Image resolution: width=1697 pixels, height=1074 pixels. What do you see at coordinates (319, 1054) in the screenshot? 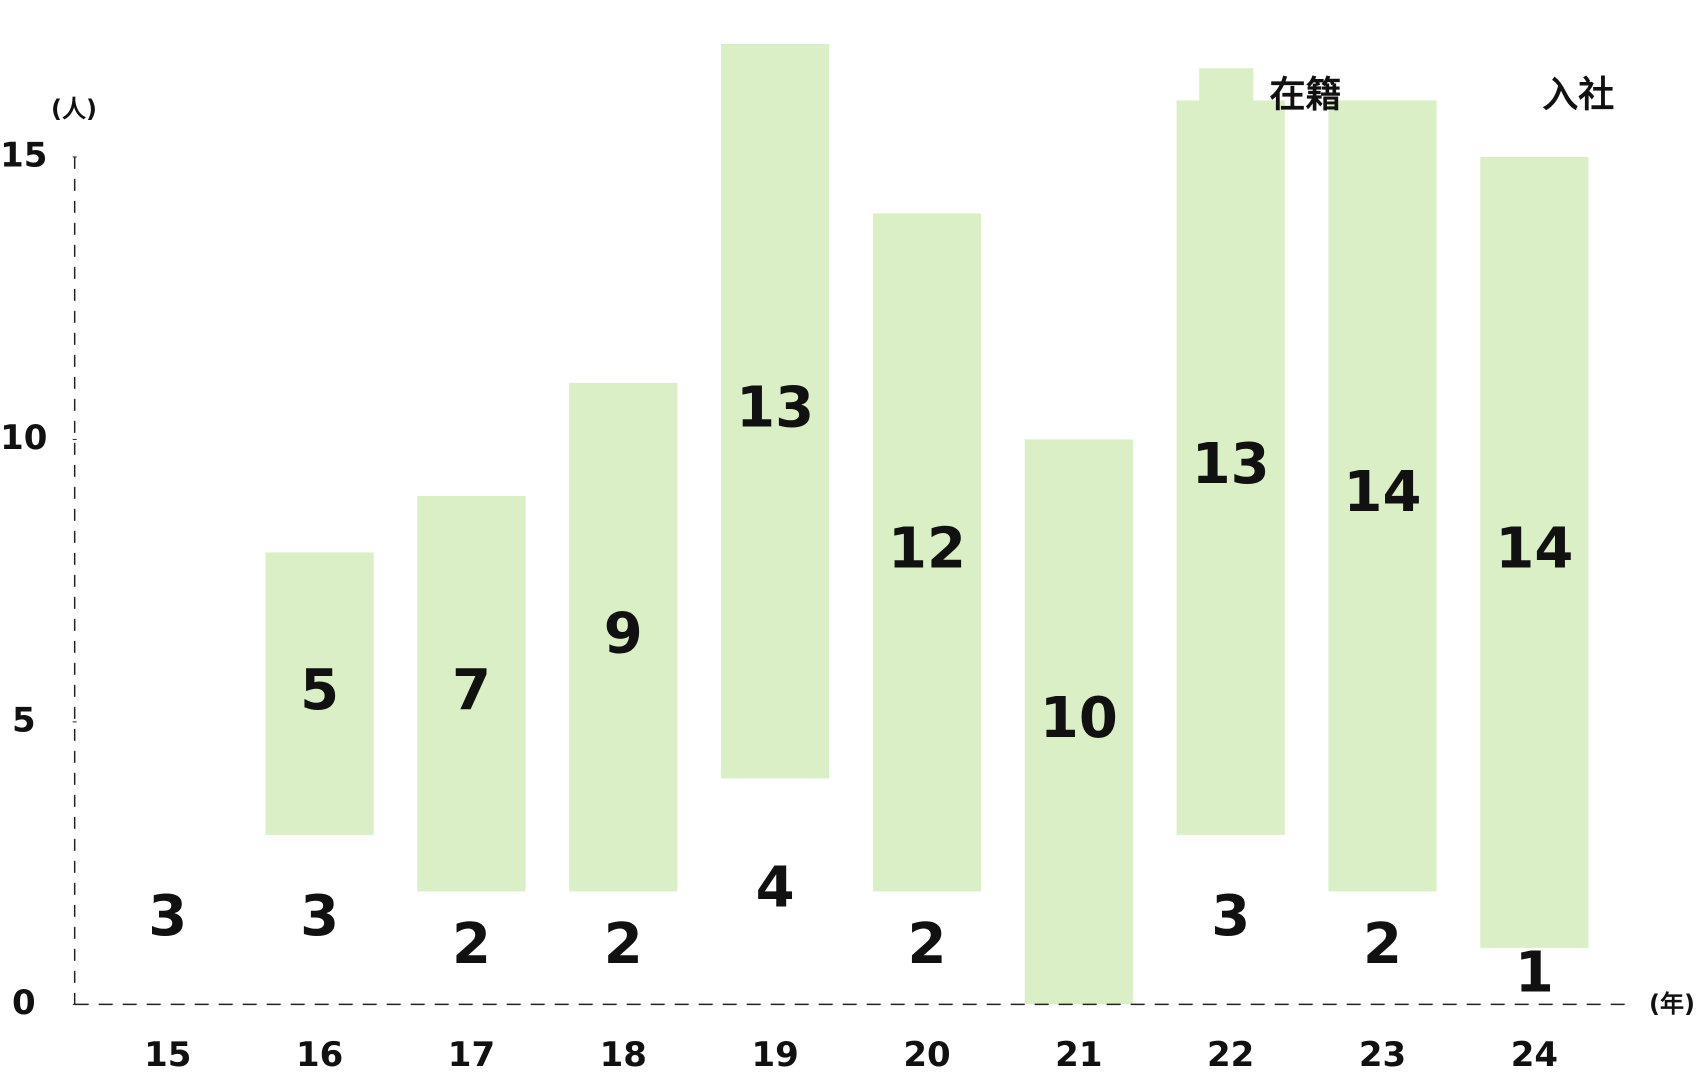
I see `x-tick-label: 16` at bounding box center [319, 1054].